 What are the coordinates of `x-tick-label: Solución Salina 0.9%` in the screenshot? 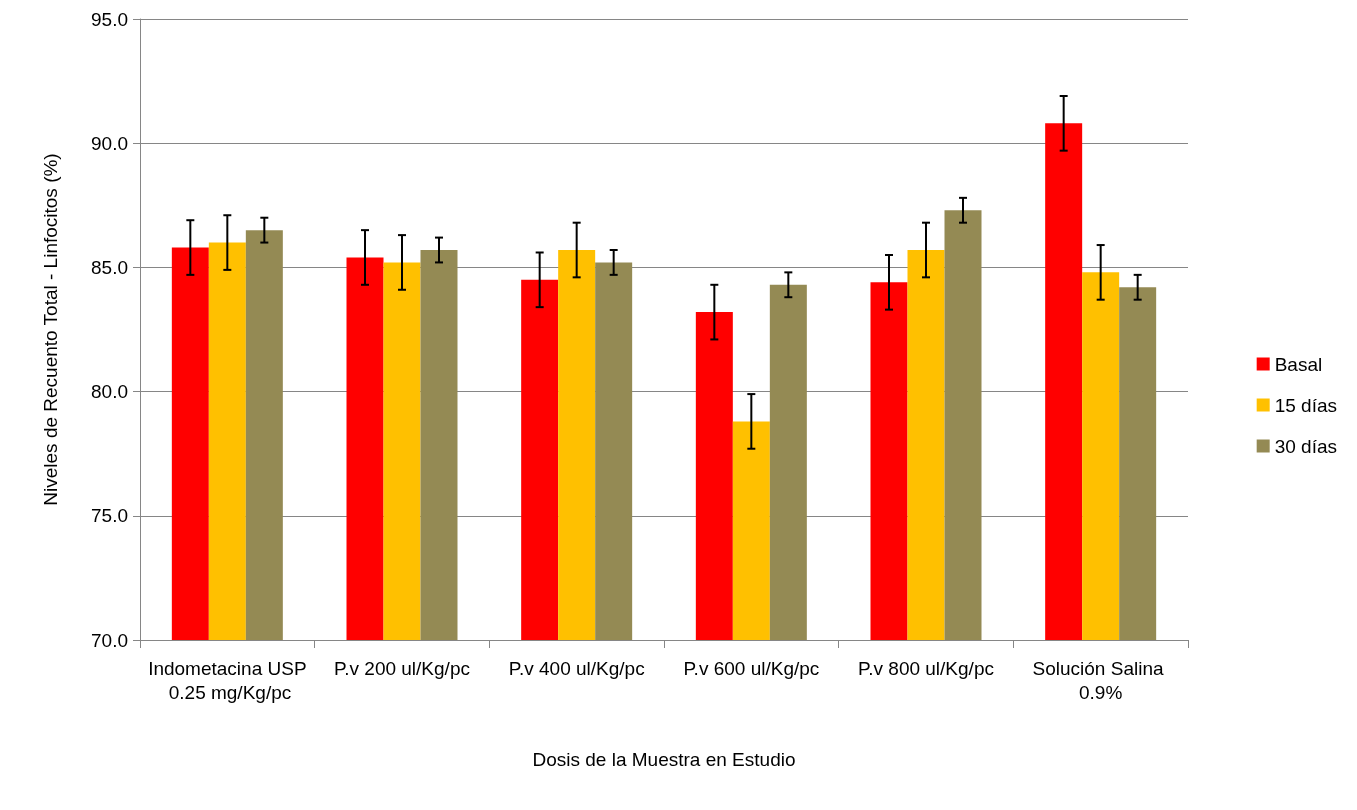 It's located at (1100, 680).